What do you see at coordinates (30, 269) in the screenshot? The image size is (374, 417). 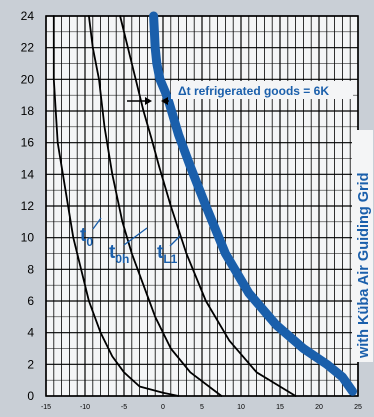 I see `y-tick-label: 8` at bounding box center [30, 269].